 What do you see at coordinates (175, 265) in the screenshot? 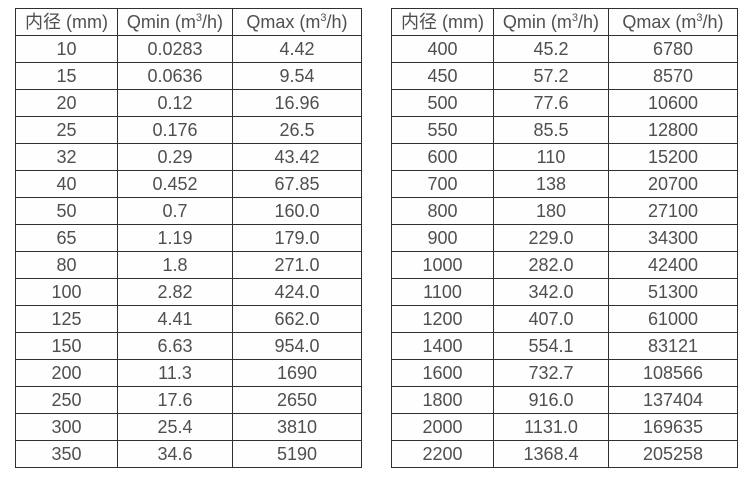
I see `table-cell: 1.8` at bounding box center [175, 265].